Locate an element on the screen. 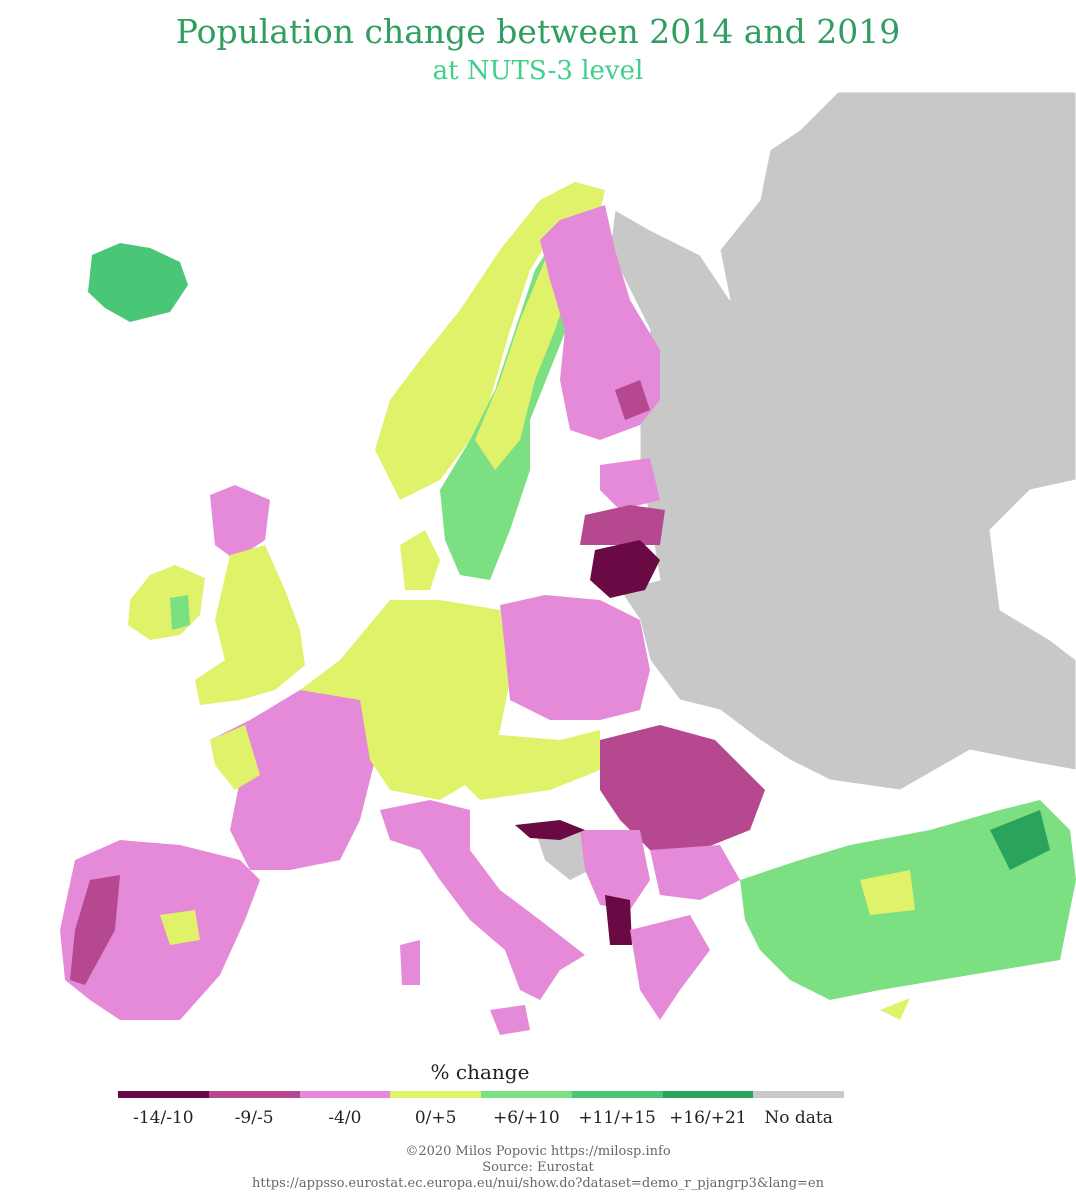 The width and height of the screenshot is (1076, 1200). legend-label: -4/0 is located at coordinates (345, 1118).